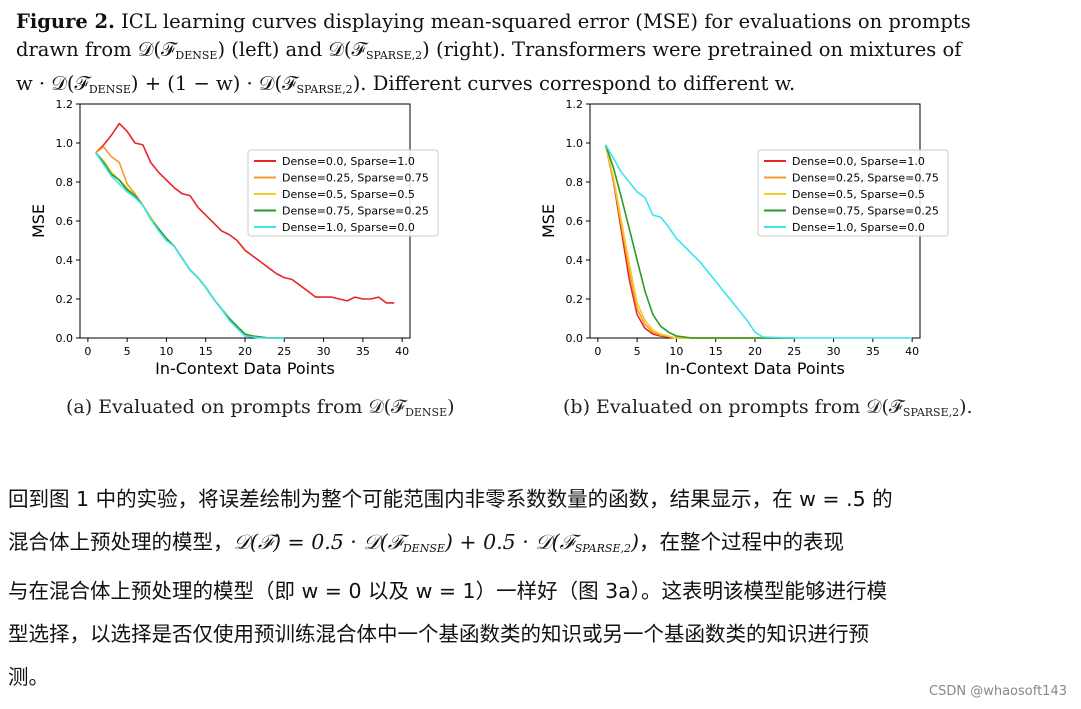 The width and height of the screenshot is (1081, 709). What do you see at coordinates (858, 161) in the screenshot?
I see `right-legend-label-0: Dense=0.0, Sparse=1.0` at bounding box center [858, 161].